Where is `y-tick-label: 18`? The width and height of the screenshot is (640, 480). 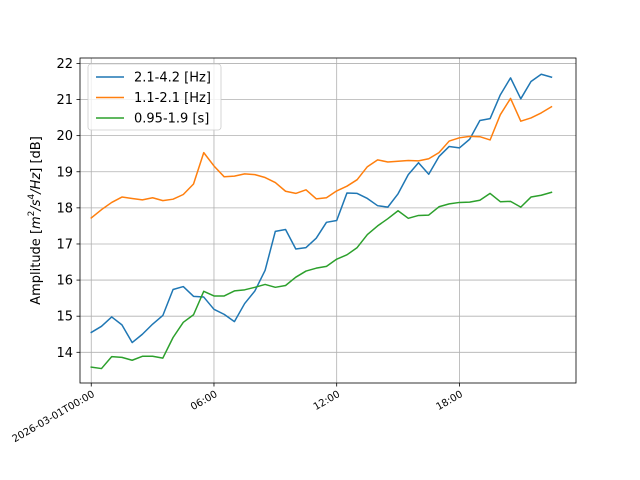
y-tick-label: 18 is located at coordinates (64, 208).